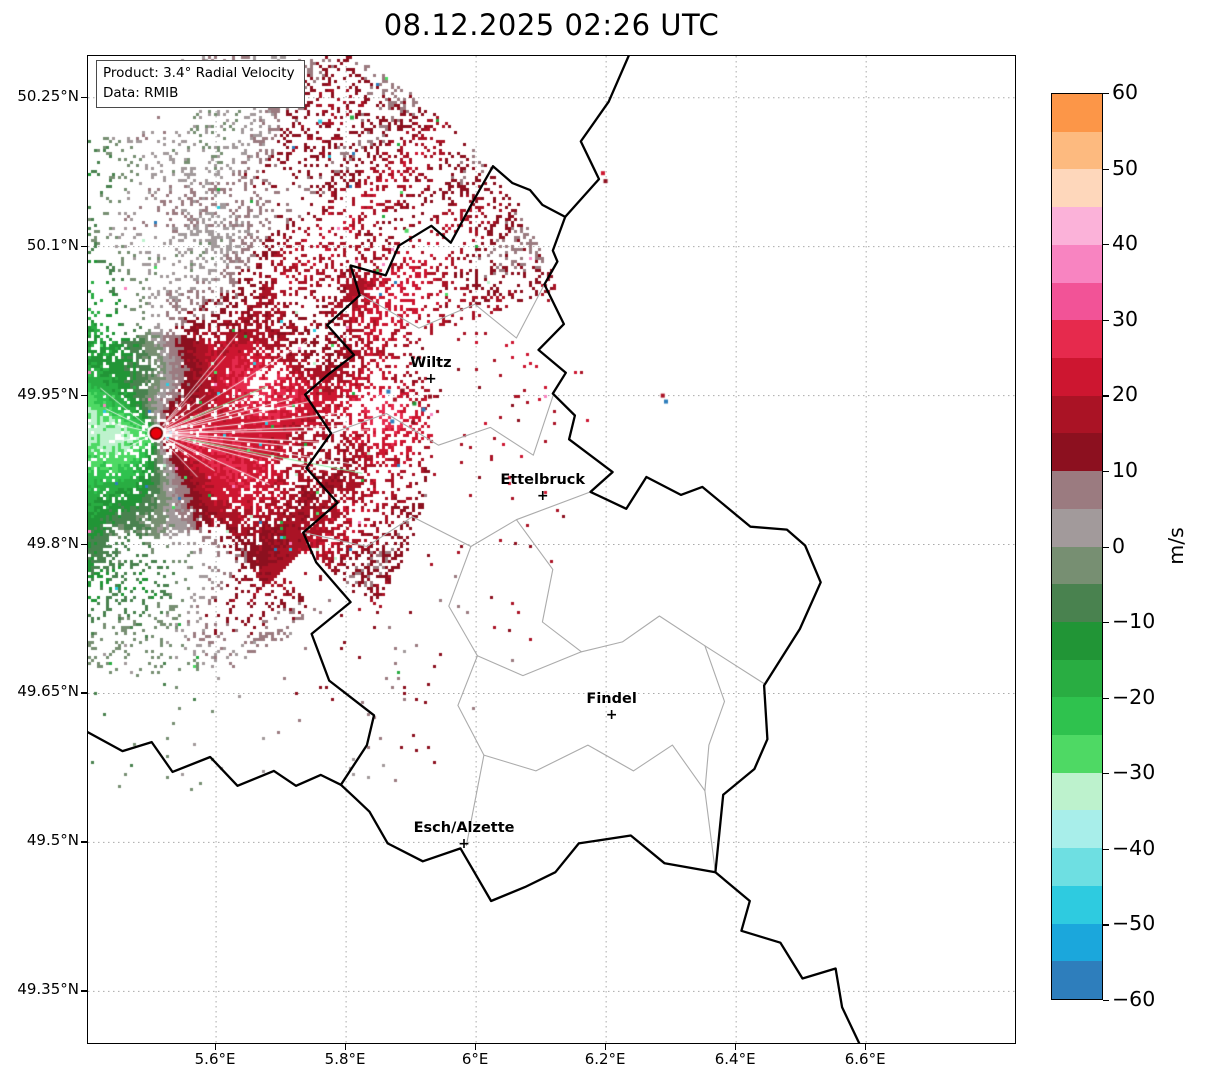 This screenshot has height=1081, width=1207. What do you see at coordinates (48, 393) in the screenshot?
I see `lat-tick-label: 49.95°N` at bounding box center [48, 393].